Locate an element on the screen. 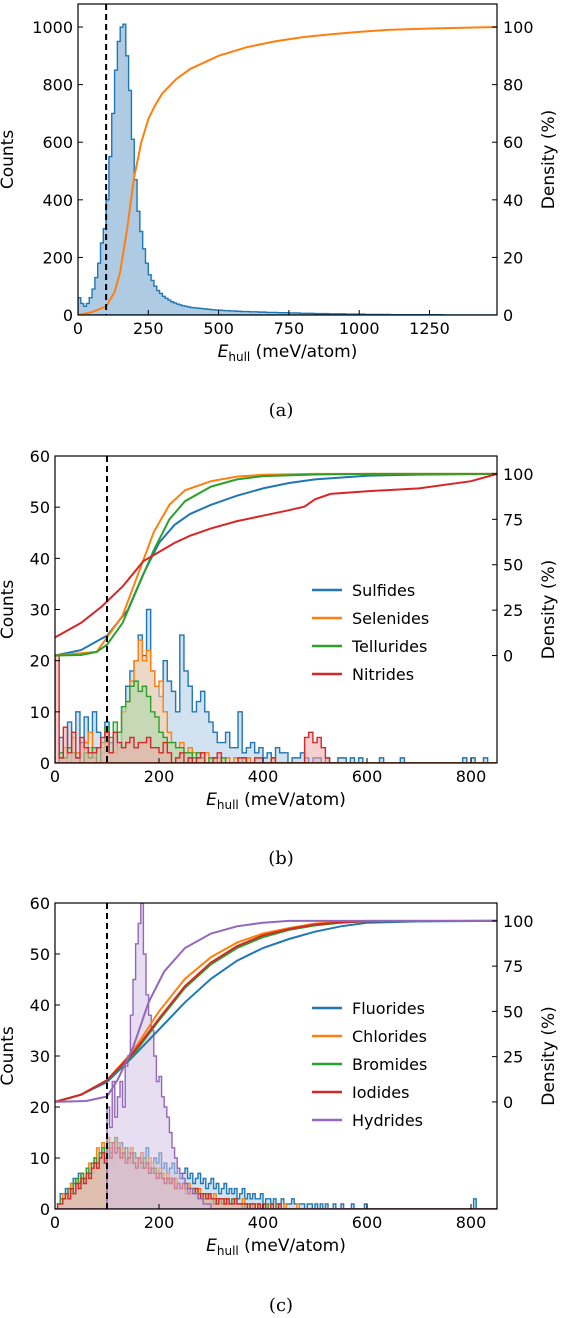 This screenshot has width=562, height=1318. y-left-tick-label: 200 is located at coordinates (57, 257).